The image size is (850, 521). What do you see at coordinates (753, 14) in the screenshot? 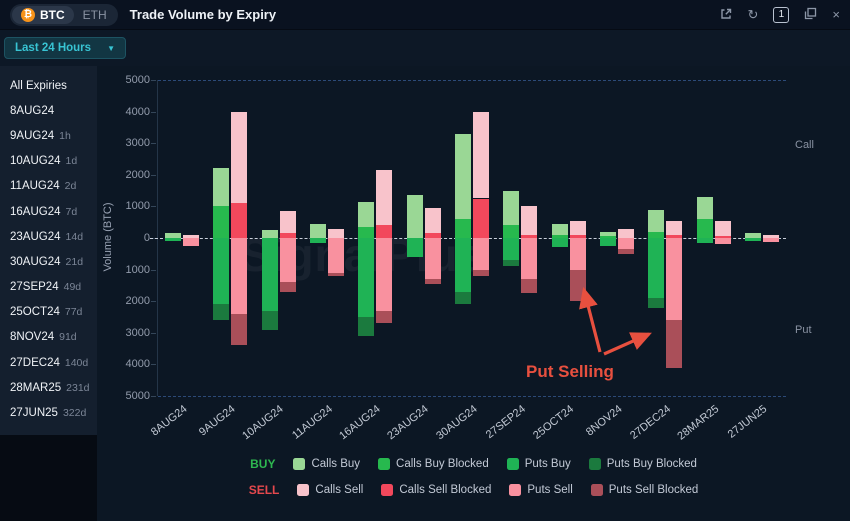
I see `refresh-icon: ↻` at bounding box center [753, 14].